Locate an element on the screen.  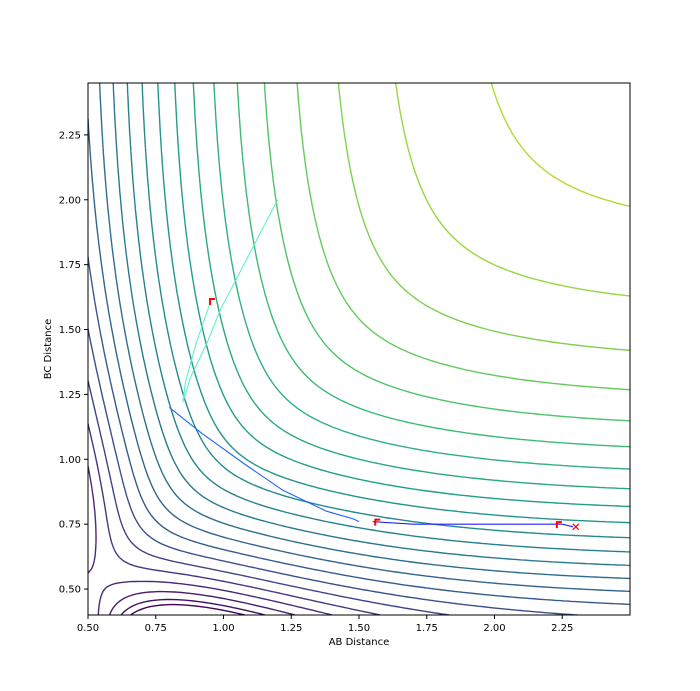
x-tick-label: 2.25 is located at coordinates (562, 628).